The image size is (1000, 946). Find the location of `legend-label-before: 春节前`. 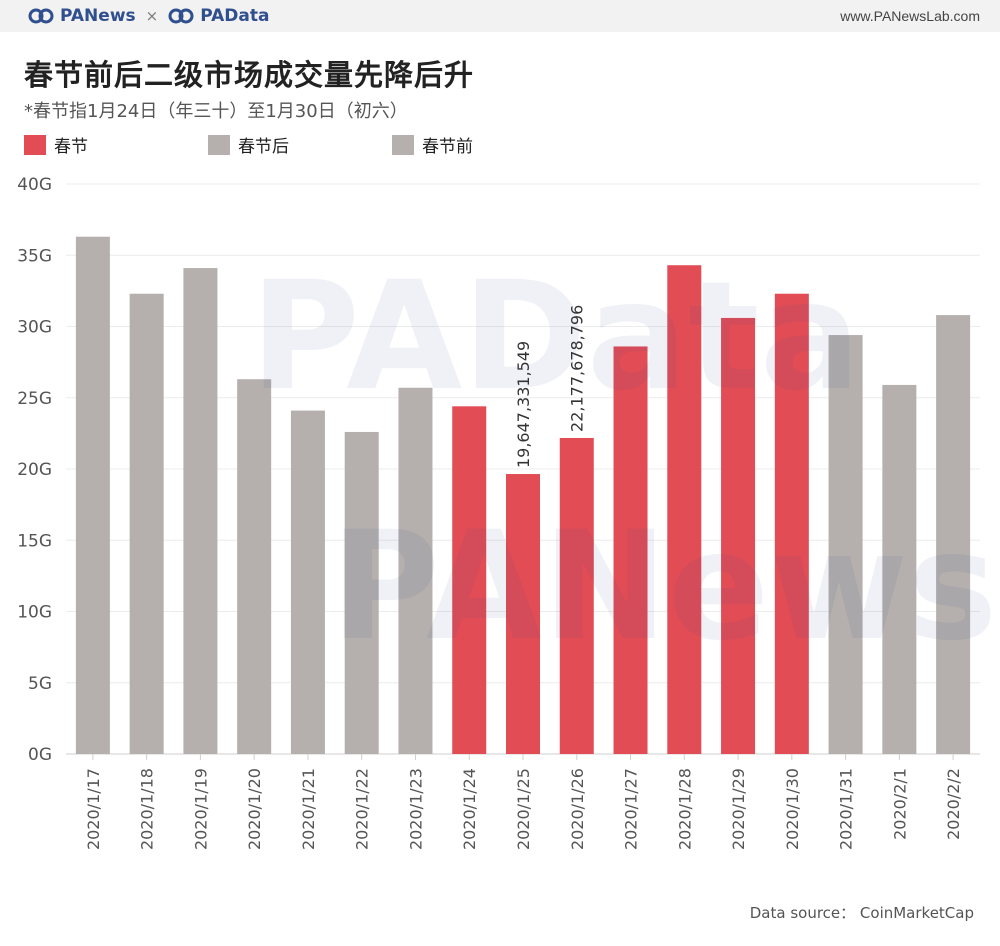

legend-label-before: 春节前 is located at coordinates (447, 147).